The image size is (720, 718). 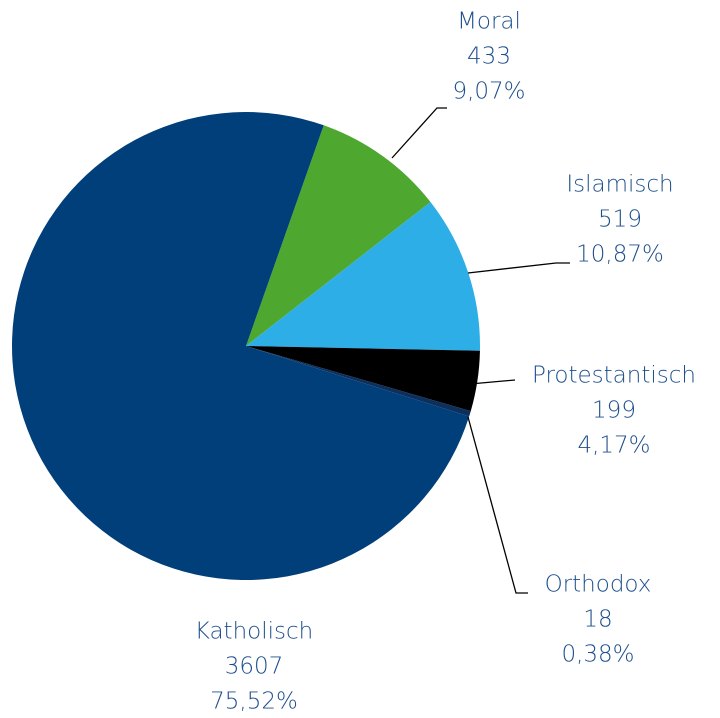 I want to click on slice-label-name: Moral, so click(x=489, y=22).